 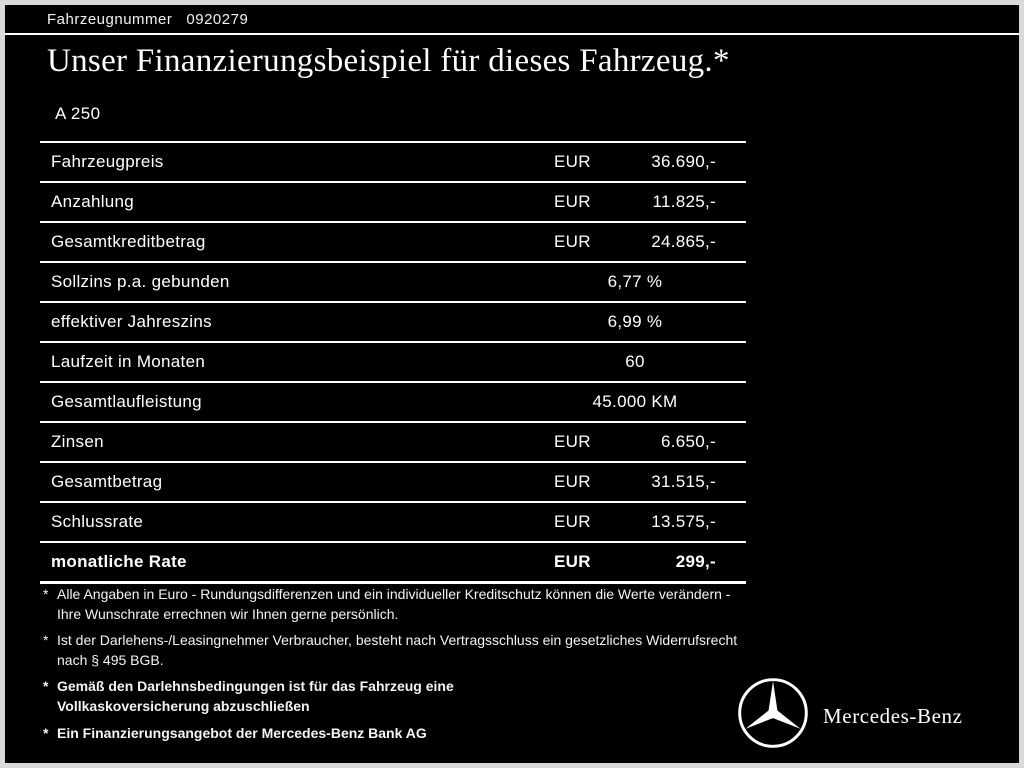 I want to click on row-value: 11.825,-, so click(x=684, y=201).